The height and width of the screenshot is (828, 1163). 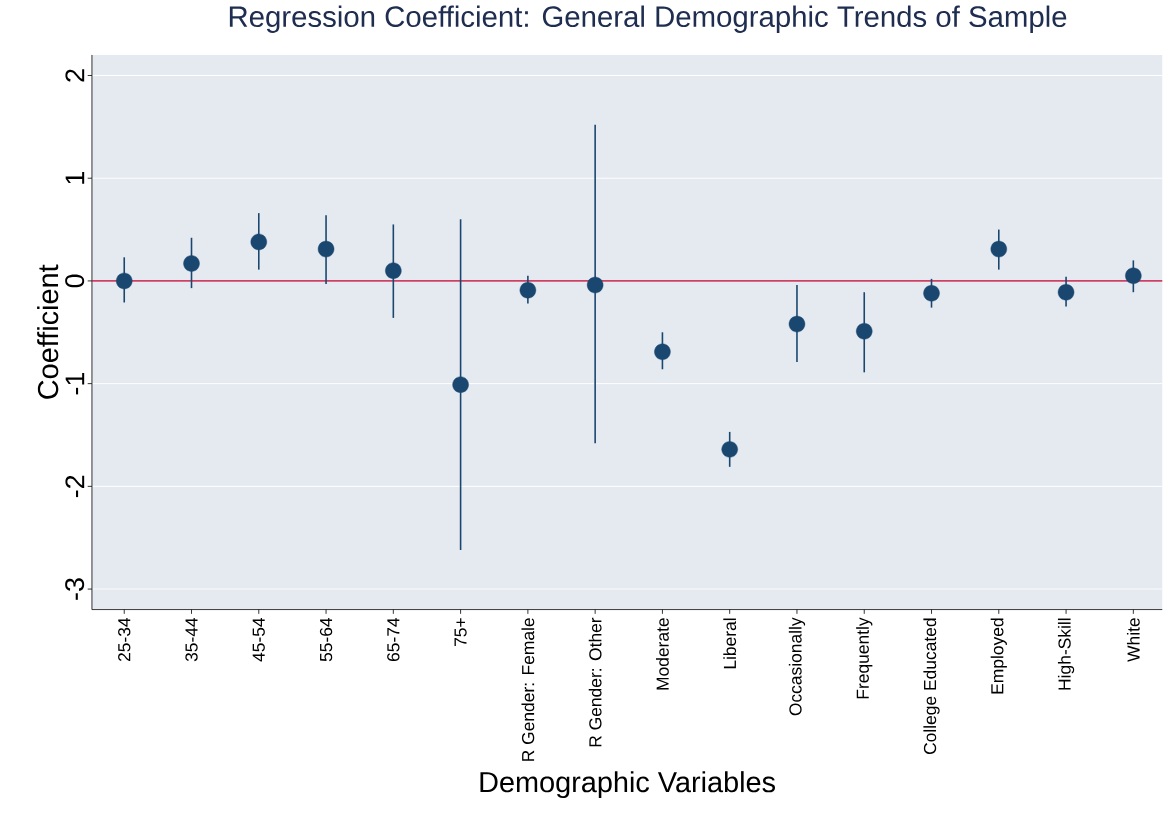 What do you see at coordinates (662, 653) in the screenshot?
I see `x-tick-label: Moderate` at bounding box center [662, 653].